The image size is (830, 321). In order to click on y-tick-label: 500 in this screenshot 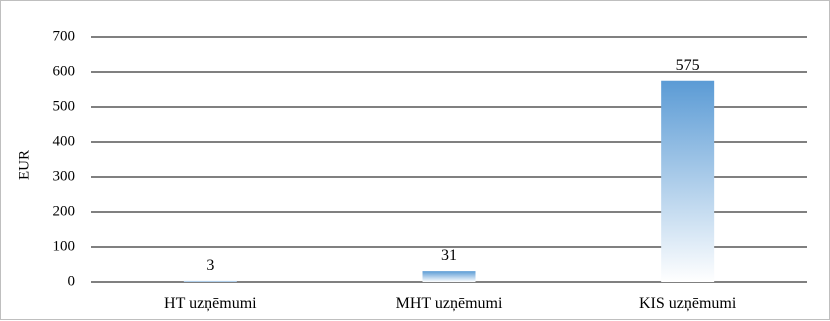, I will do `click(64, 106)`.